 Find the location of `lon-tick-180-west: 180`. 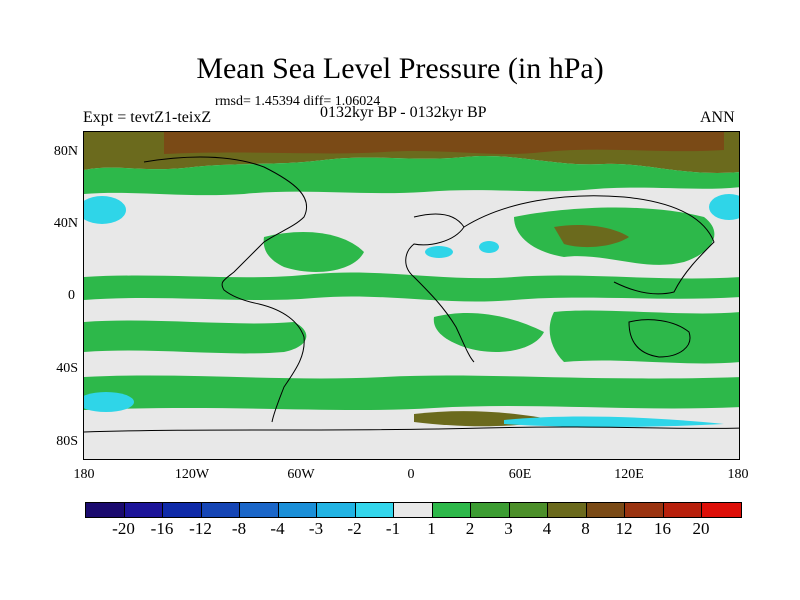

lon-tick-180-west: 180 is located at coordinates (84, 474).